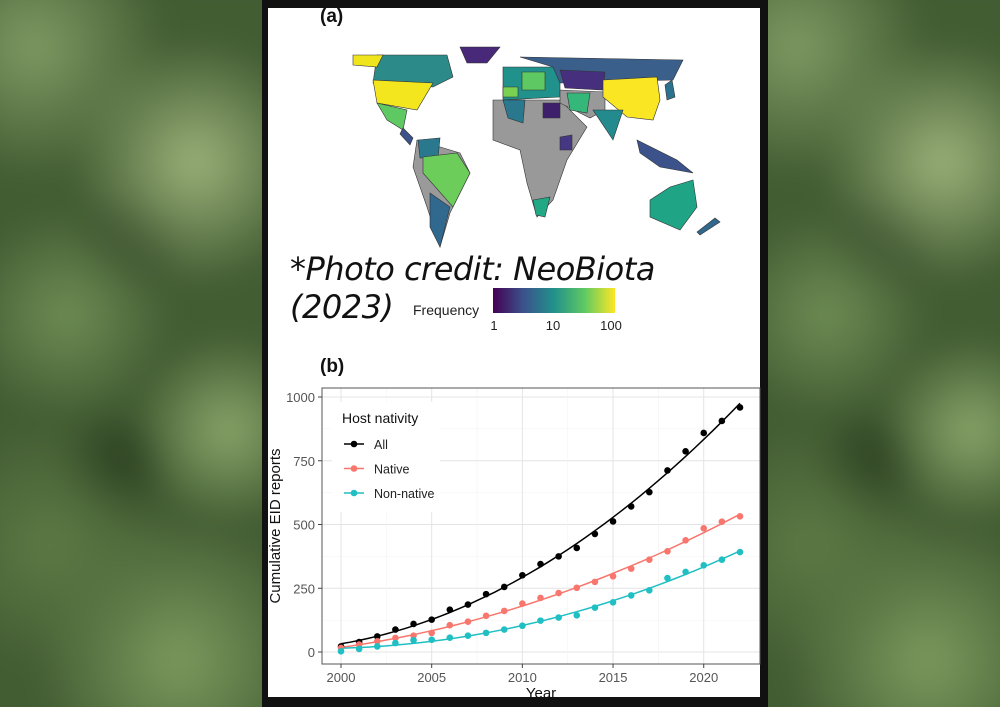 Image resolution: width=1000 pixels, height=707 pixels. Describe the element at coordinates (480, 55) in the screenshot. I see `map-region-greenland` at that location.